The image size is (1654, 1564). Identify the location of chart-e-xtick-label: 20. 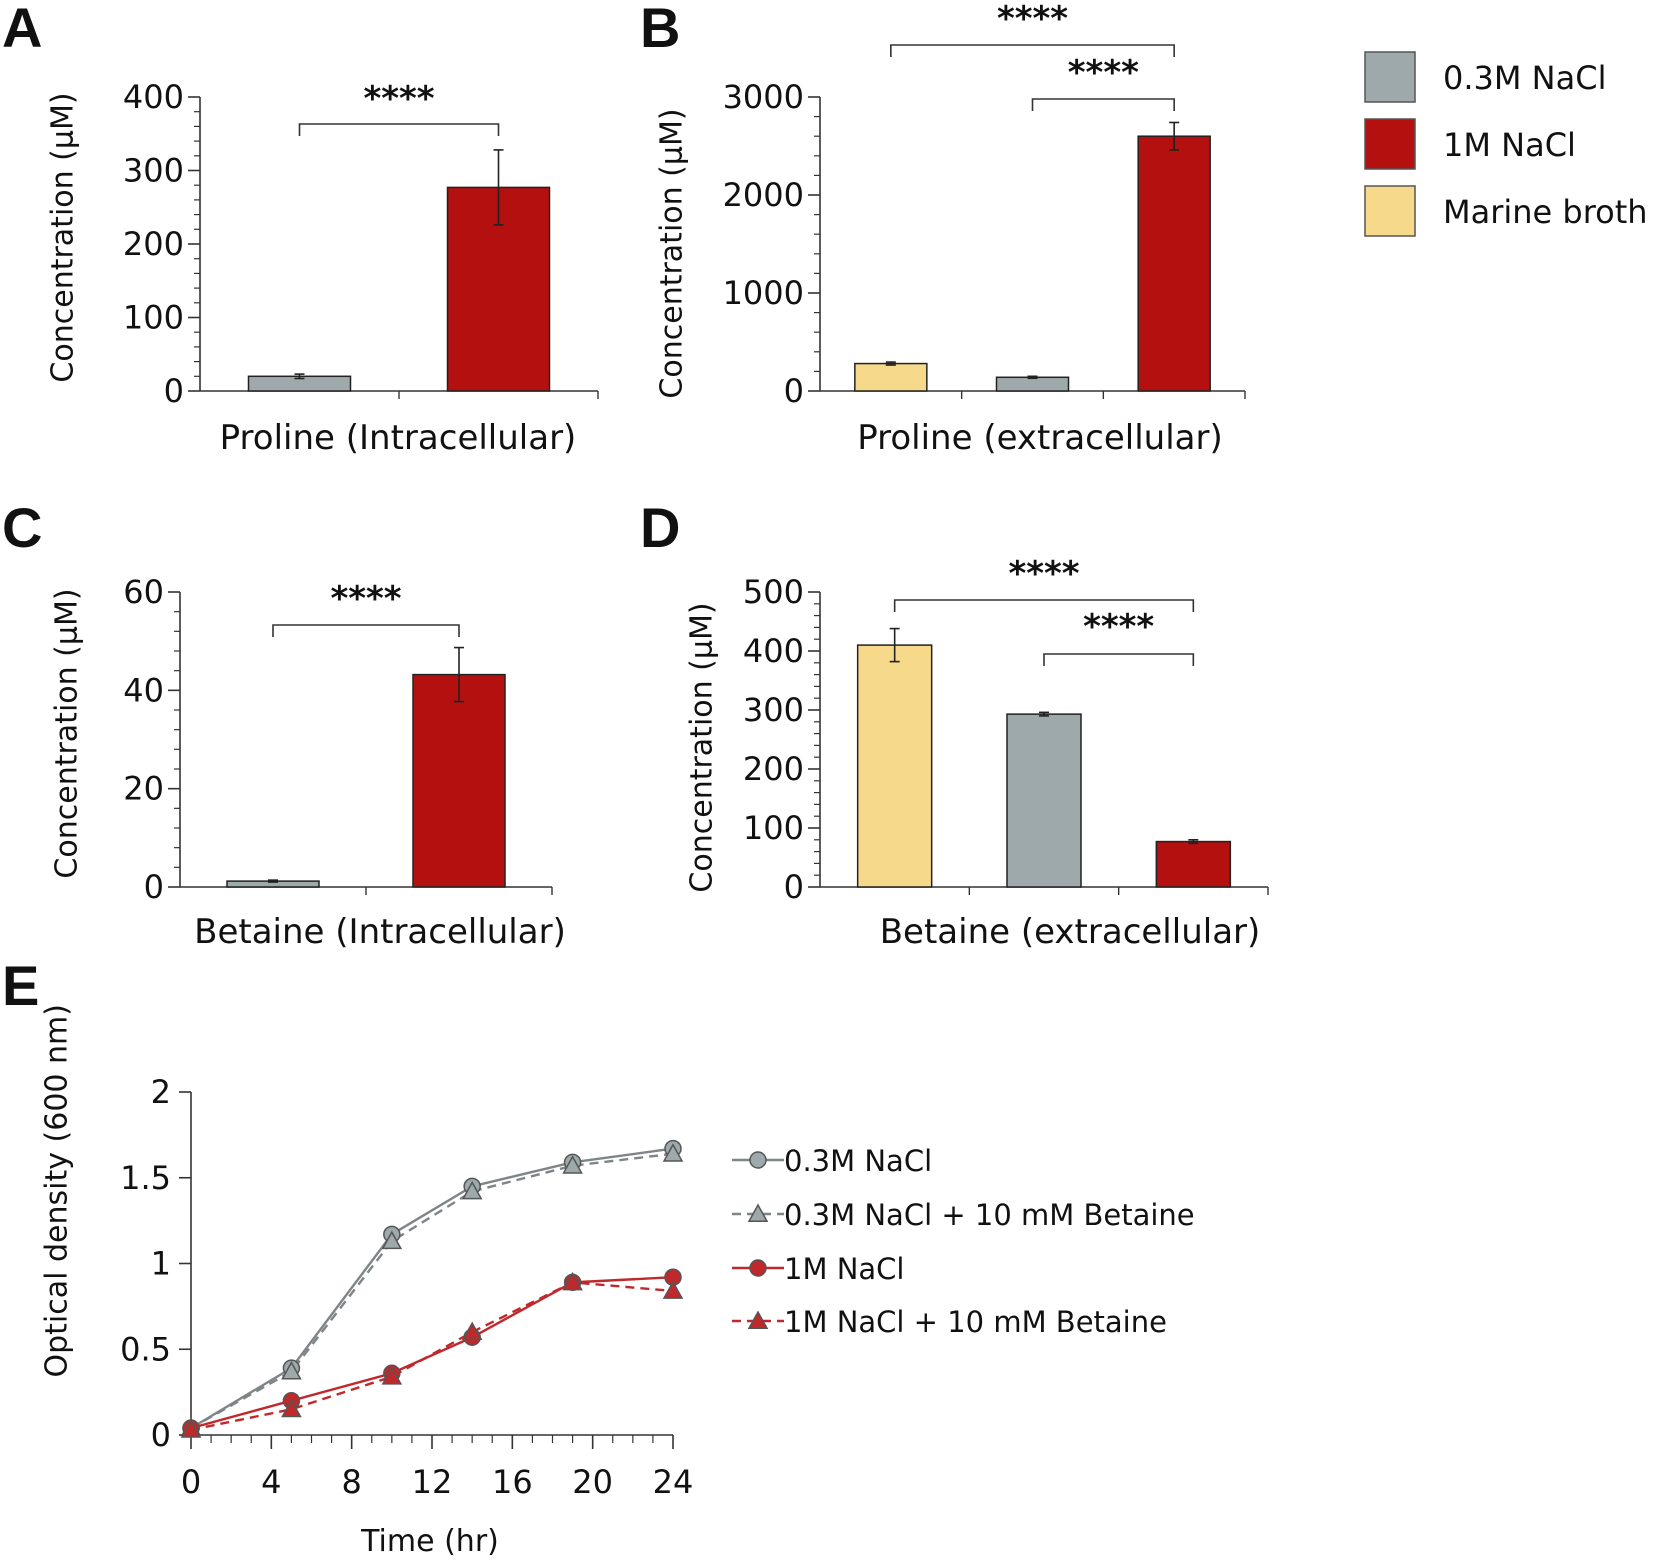
(592, 1482).